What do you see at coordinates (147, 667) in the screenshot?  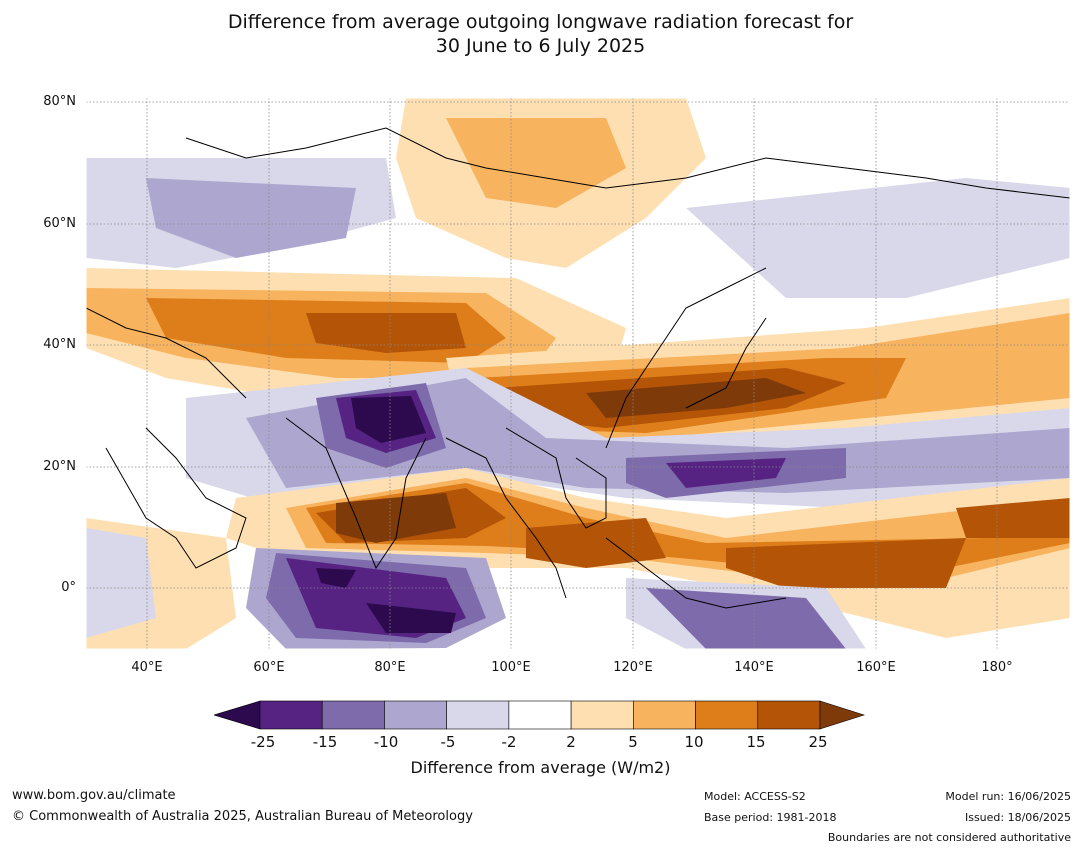 I see `lon-label-40e: 40°E` at bounding box center [147, 667].